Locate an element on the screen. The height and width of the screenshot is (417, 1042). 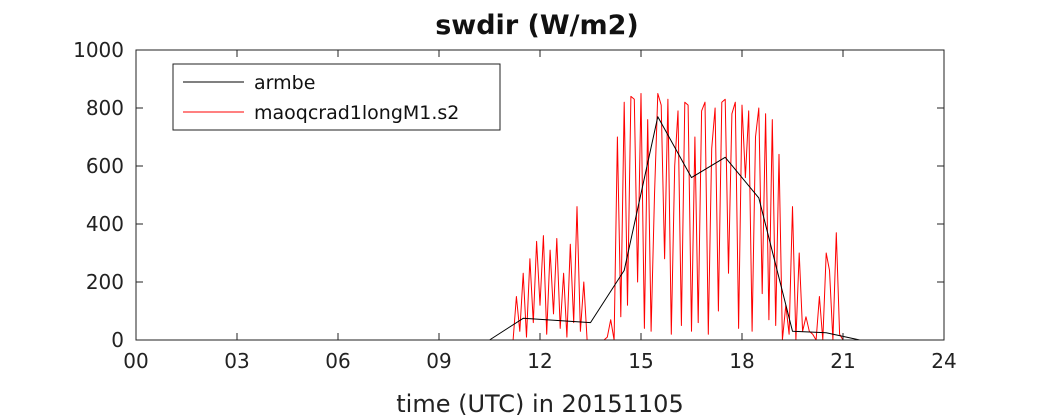
x-tick-label: 03 is located at coordinates (236, 361).